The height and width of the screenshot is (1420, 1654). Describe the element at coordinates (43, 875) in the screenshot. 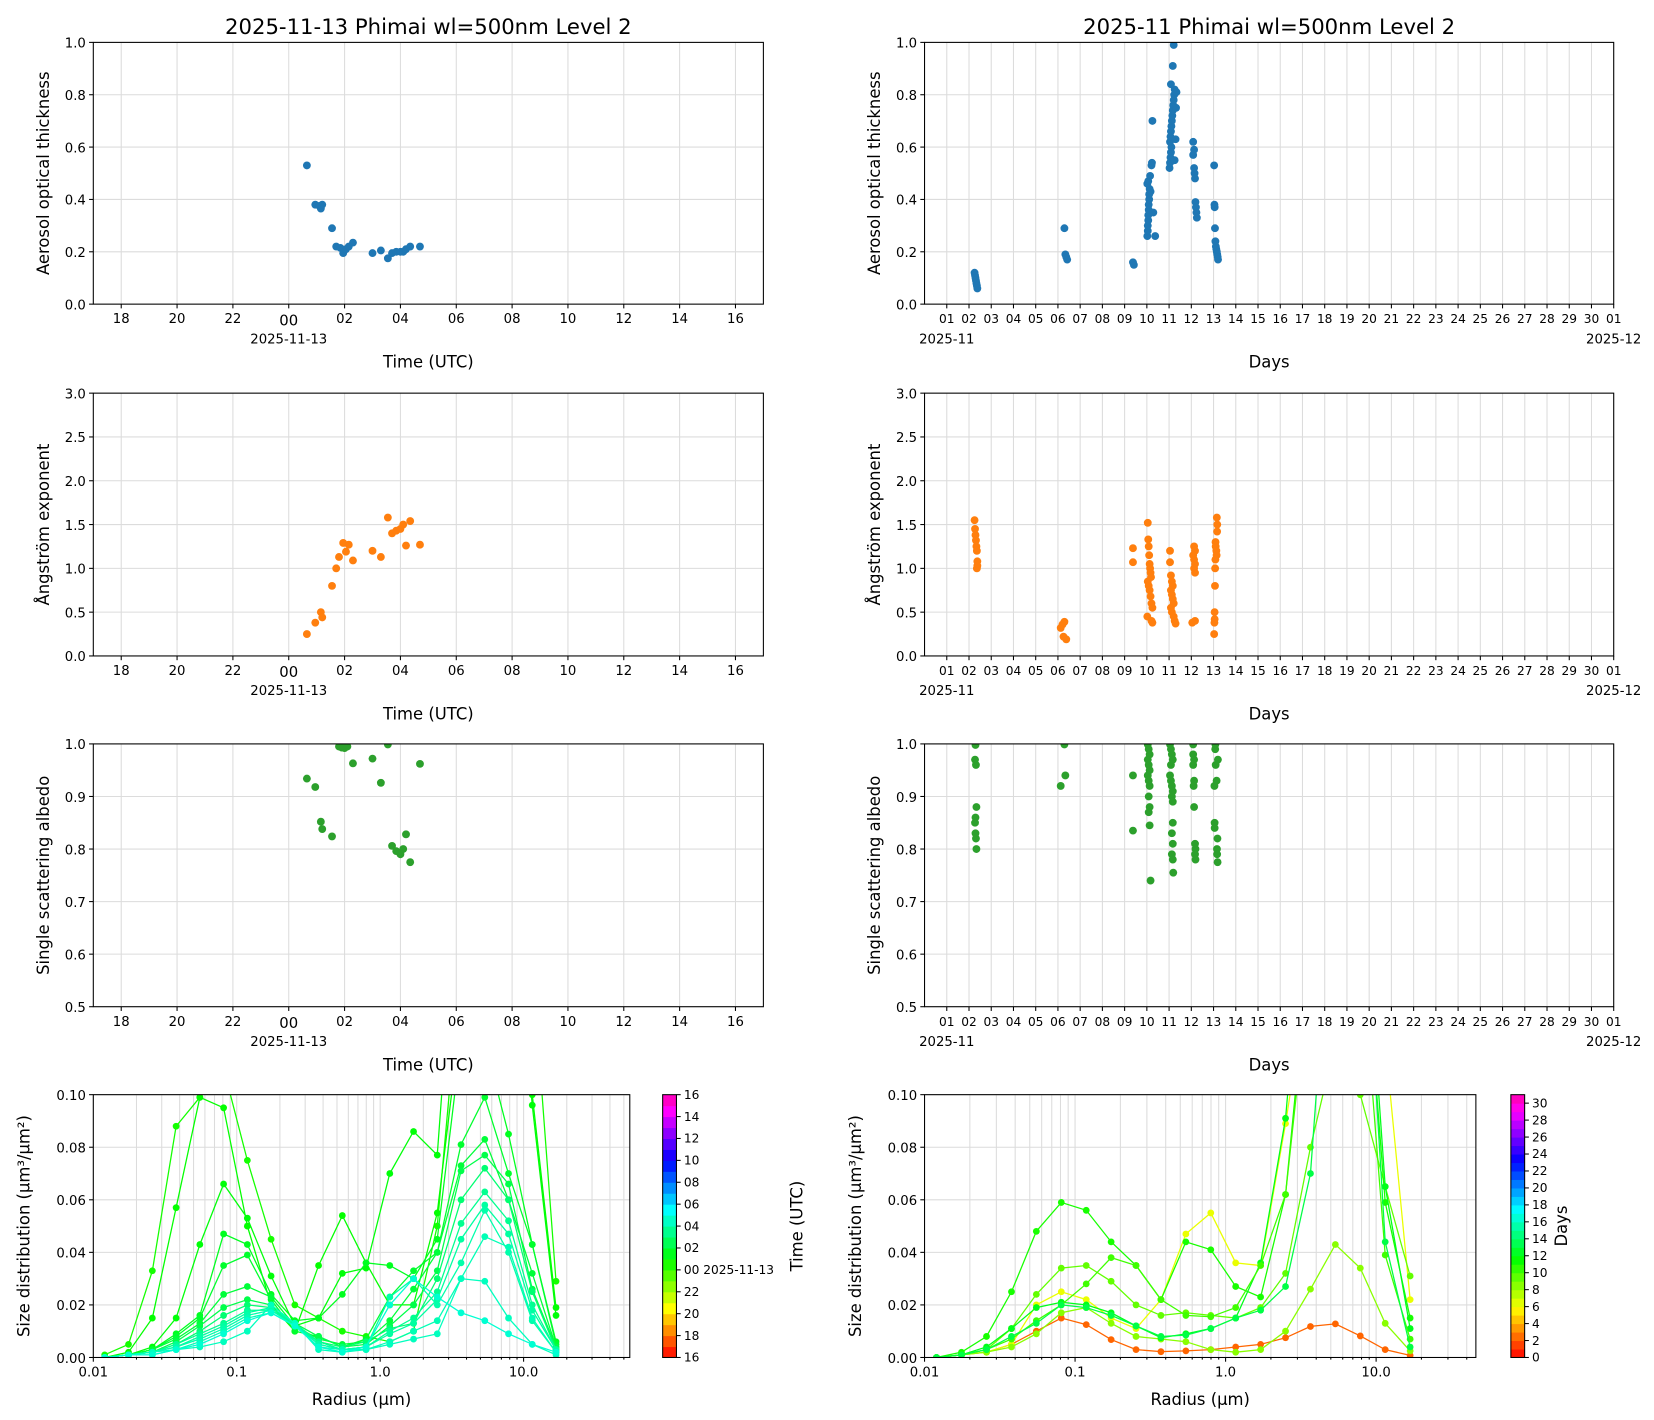

I see `y-axis-label: Single scattering albedo` at that location.